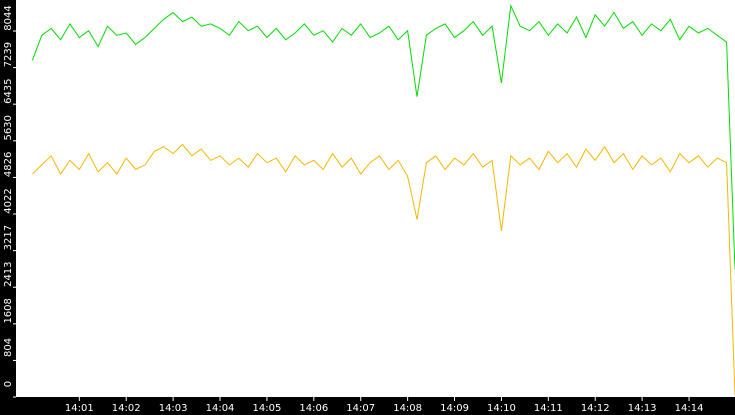 Image resolution: width=735 pixels, height=415 pixels. Describe the element at coordinates (8, 127) in the screenshot. I see `y-tick-label: 5630` at that location.